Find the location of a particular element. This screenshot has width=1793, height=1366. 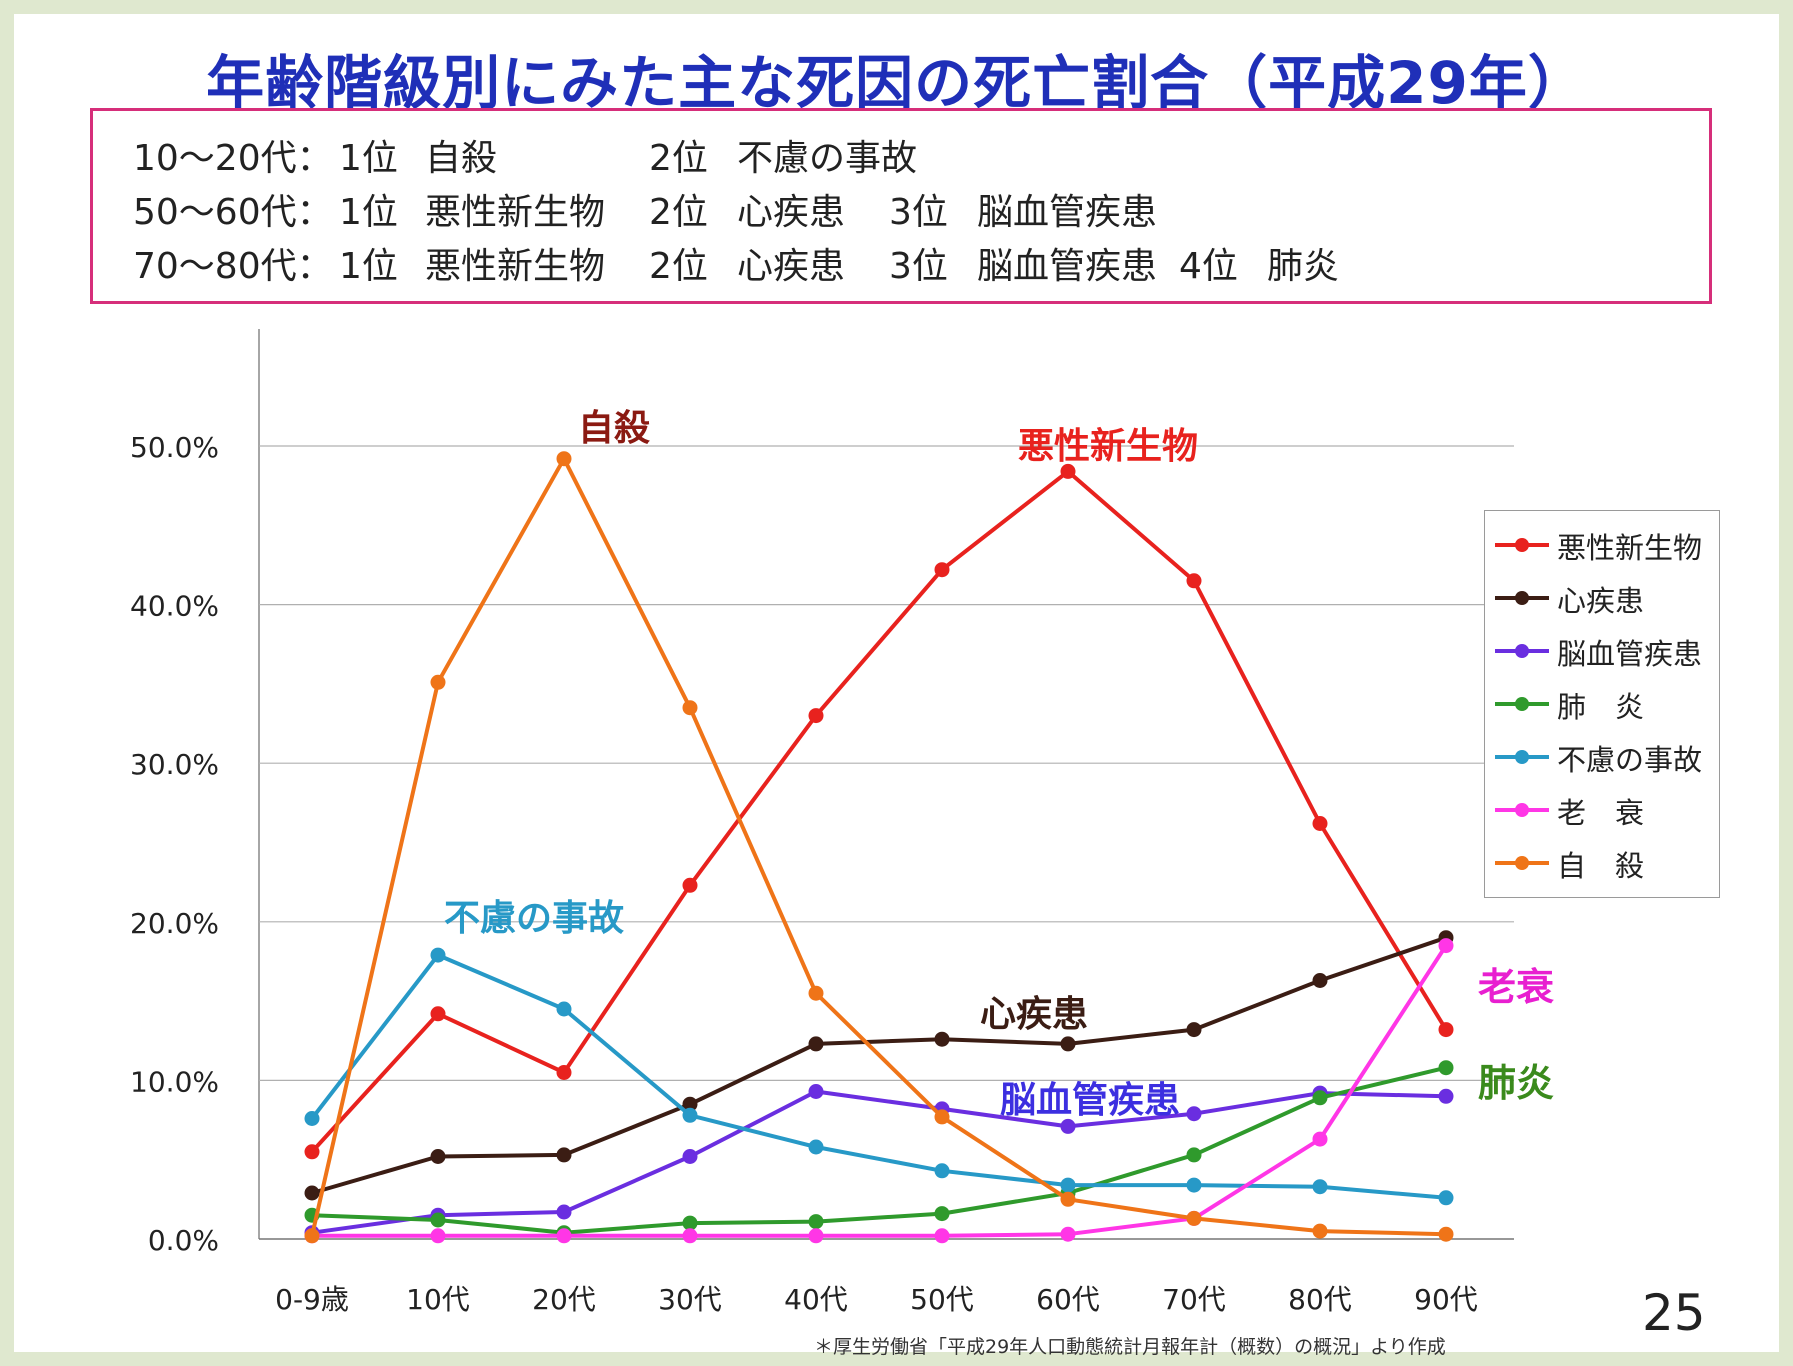

summary-age: 10〜20代： is located at coordinates (233, 158).